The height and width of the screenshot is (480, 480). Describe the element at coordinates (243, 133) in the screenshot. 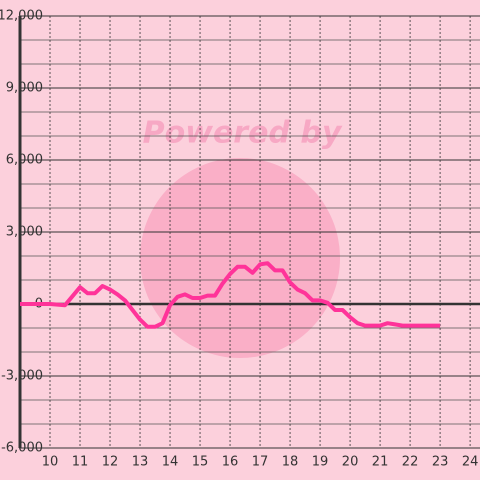

I see `watermark: Powered by` at that location.